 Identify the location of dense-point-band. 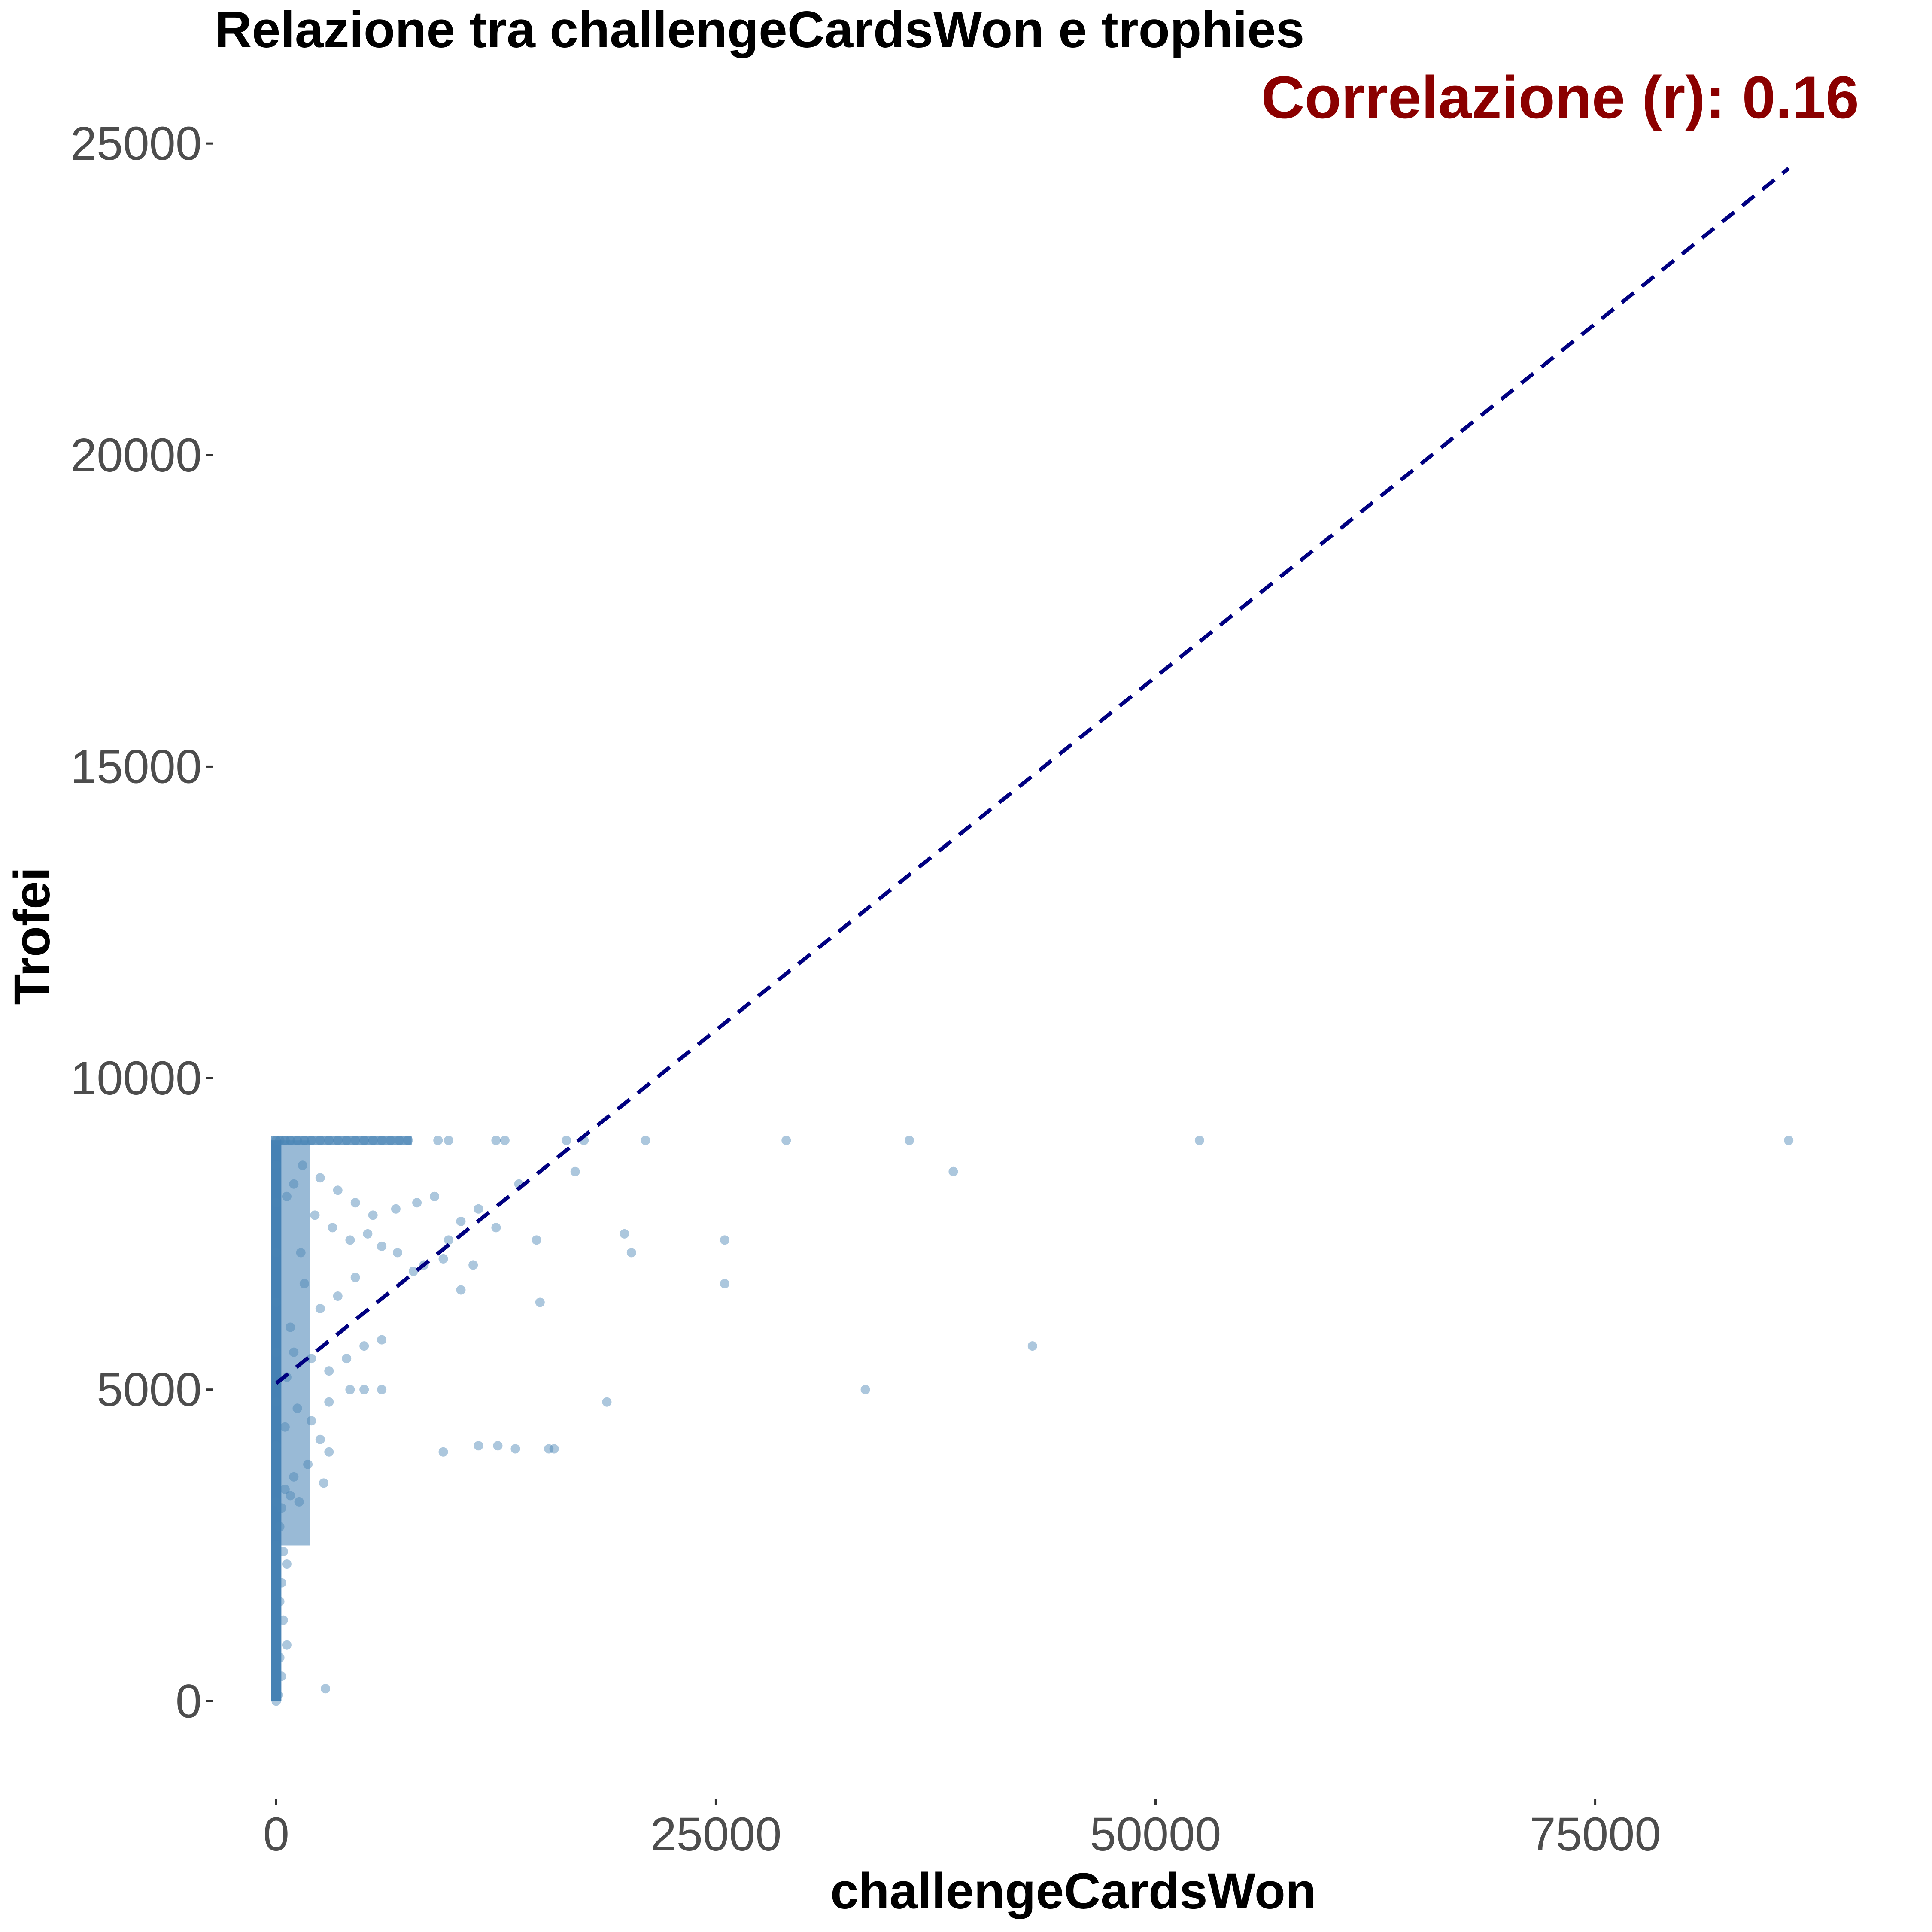
(291, 1343).